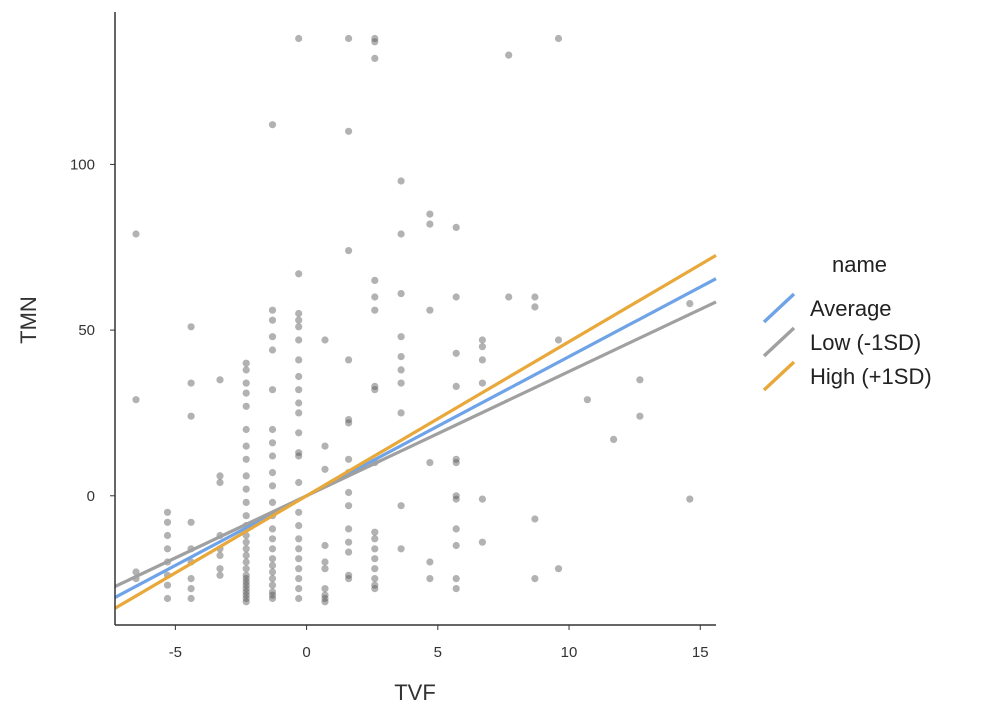 The height and width of the screenshot is (715, 984). What do you see at coordinates (851, 308) in the screenshot?
I see `legend-label-0: Average` at bounding box center [851, 308].